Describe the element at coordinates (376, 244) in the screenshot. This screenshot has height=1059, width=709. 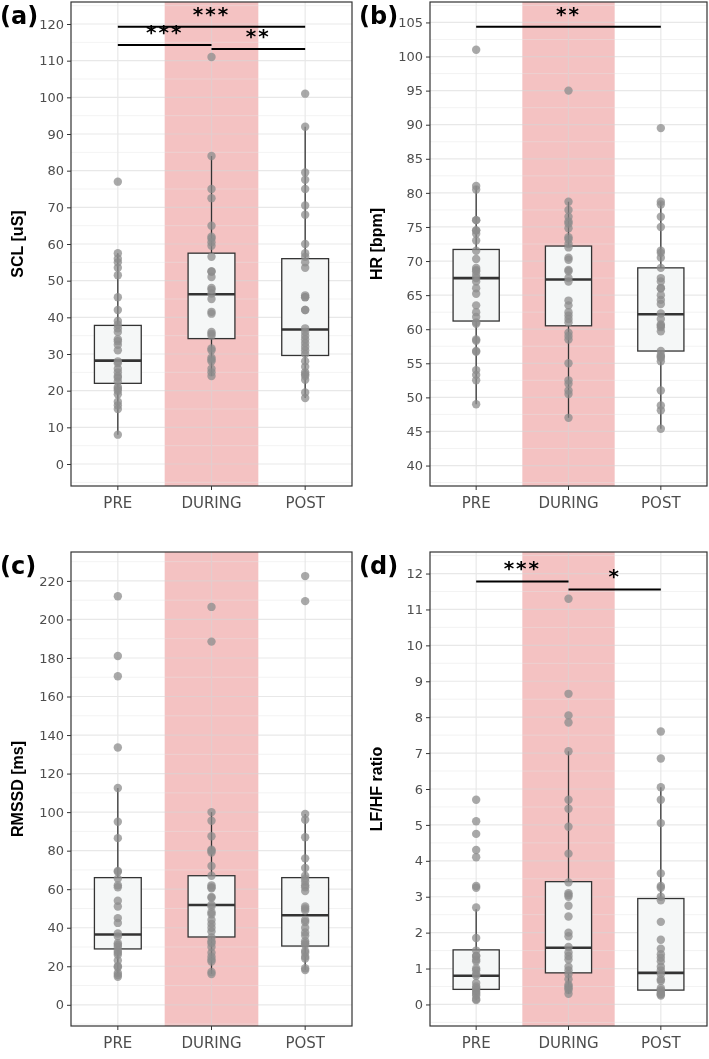
I see `y-axis-title: HR [bpm]` at that location.